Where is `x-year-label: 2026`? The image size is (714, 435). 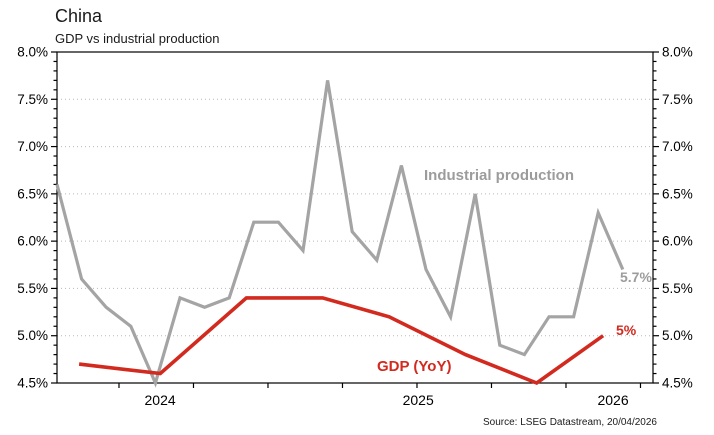
x-year-label: 2026 is located at coordinates (612, 400).